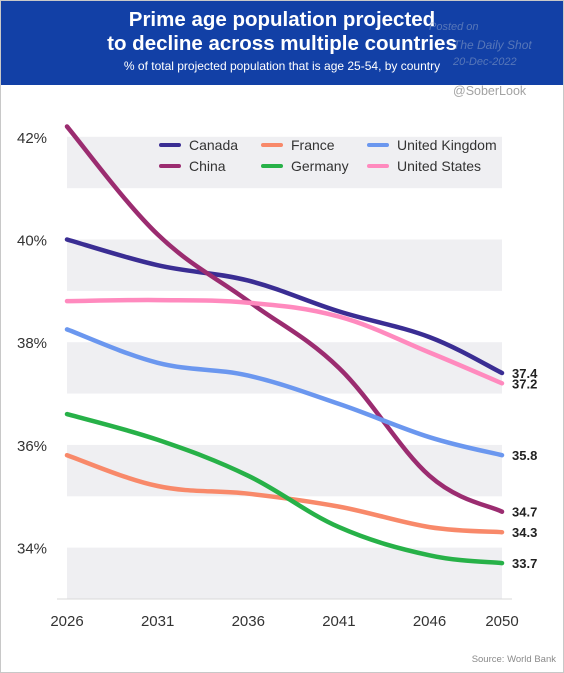  I want to click on legend-label-france: France, so click(313, 145).